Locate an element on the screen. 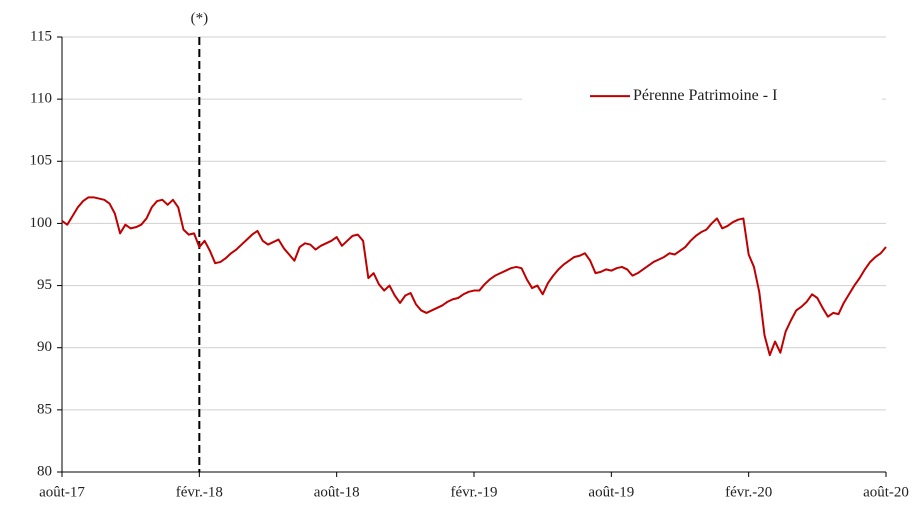 Image resolution: width=924 pixels, height=509 pixels. y-tick-label: 95 is located at coordinates (44, 285).